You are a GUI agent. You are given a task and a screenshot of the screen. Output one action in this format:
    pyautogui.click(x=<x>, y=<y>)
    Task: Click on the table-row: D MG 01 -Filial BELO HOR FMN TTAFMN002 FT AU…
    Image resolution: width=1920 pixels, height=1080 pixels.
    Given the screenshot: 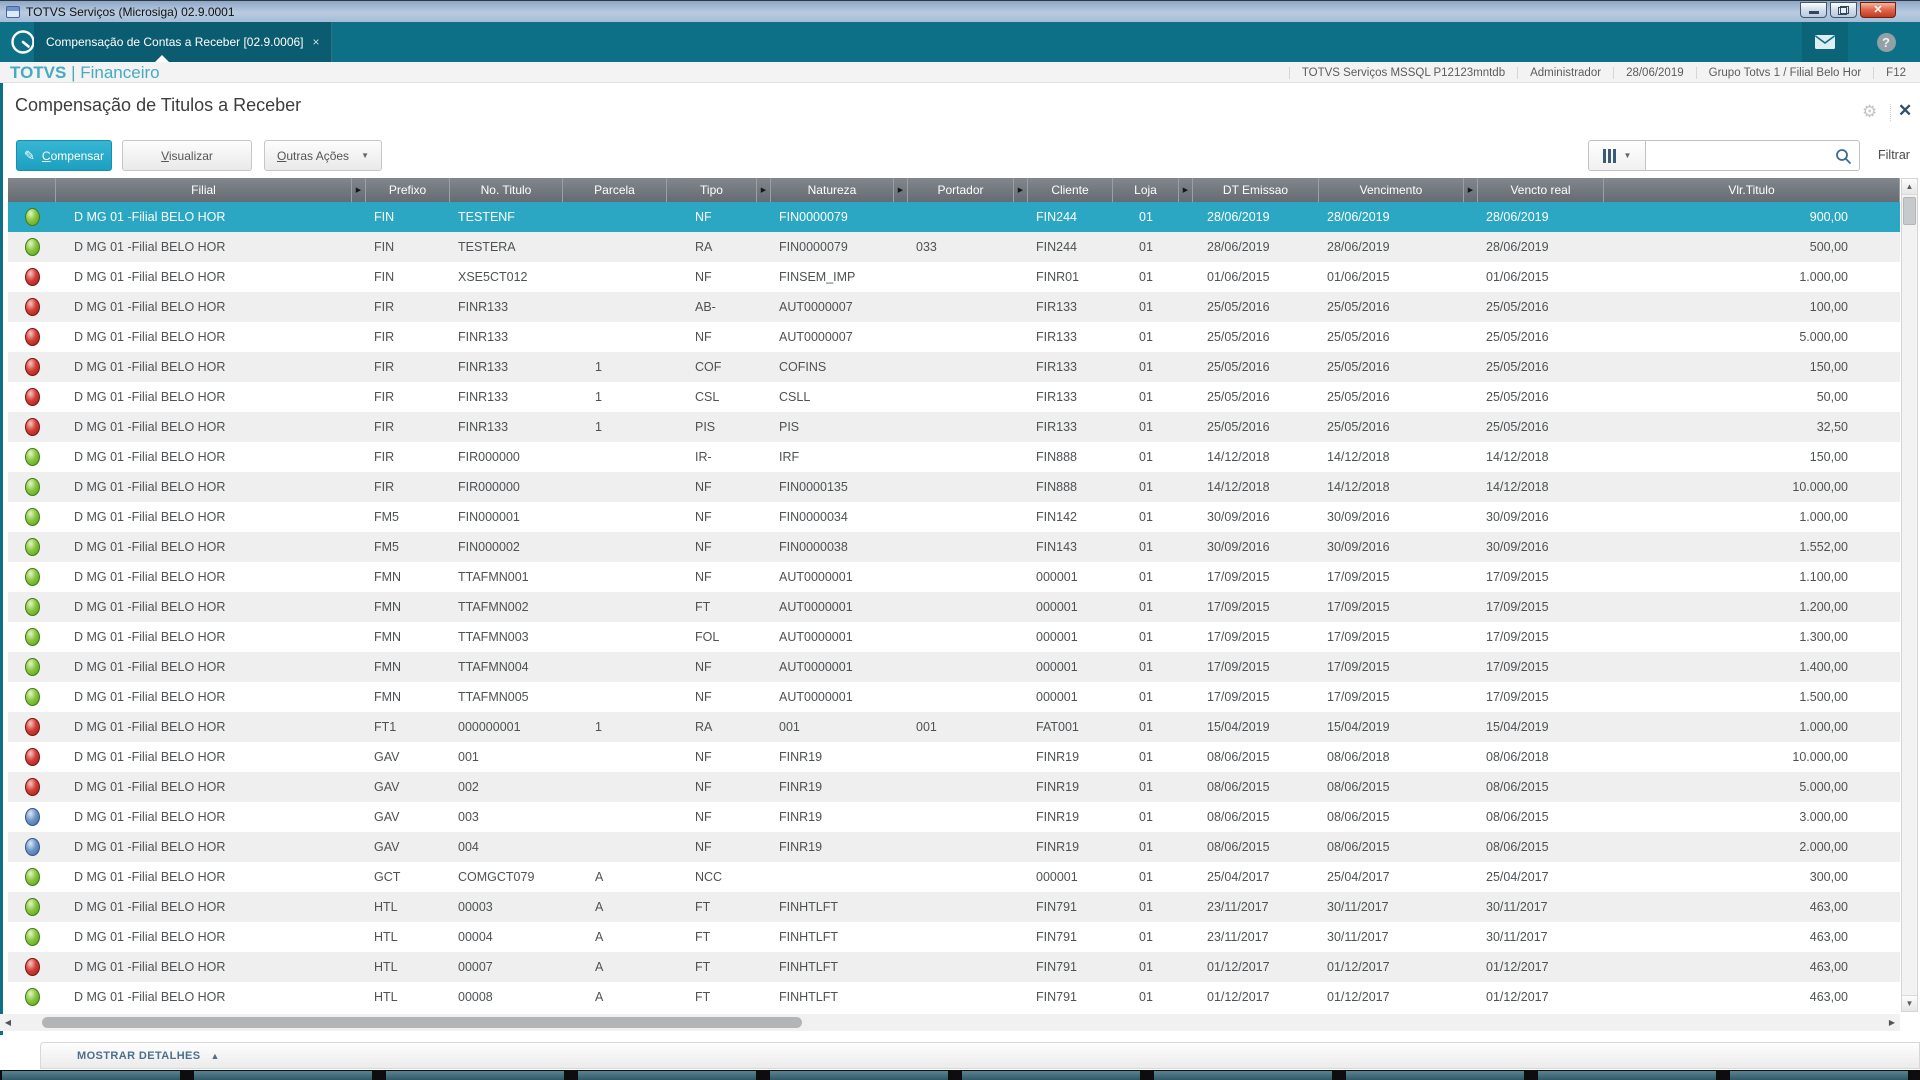 What is the action you would take?
    pyautogui.click(x=954, y=607)
    